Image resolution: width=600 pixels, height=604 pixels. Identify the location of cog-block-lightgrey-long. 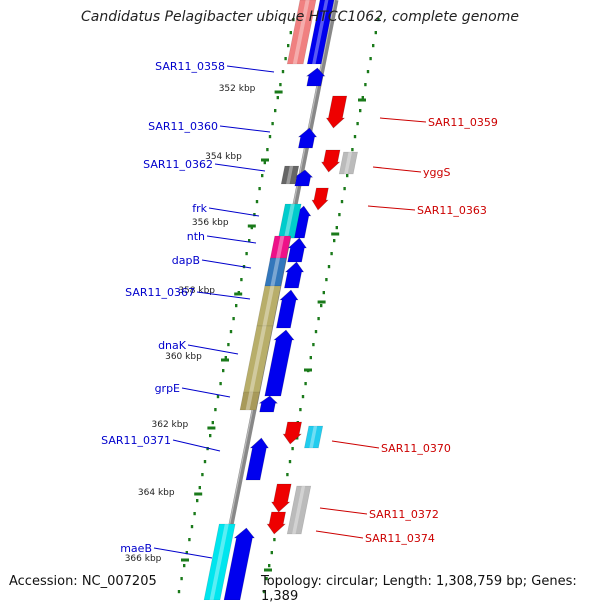
(299, 510).